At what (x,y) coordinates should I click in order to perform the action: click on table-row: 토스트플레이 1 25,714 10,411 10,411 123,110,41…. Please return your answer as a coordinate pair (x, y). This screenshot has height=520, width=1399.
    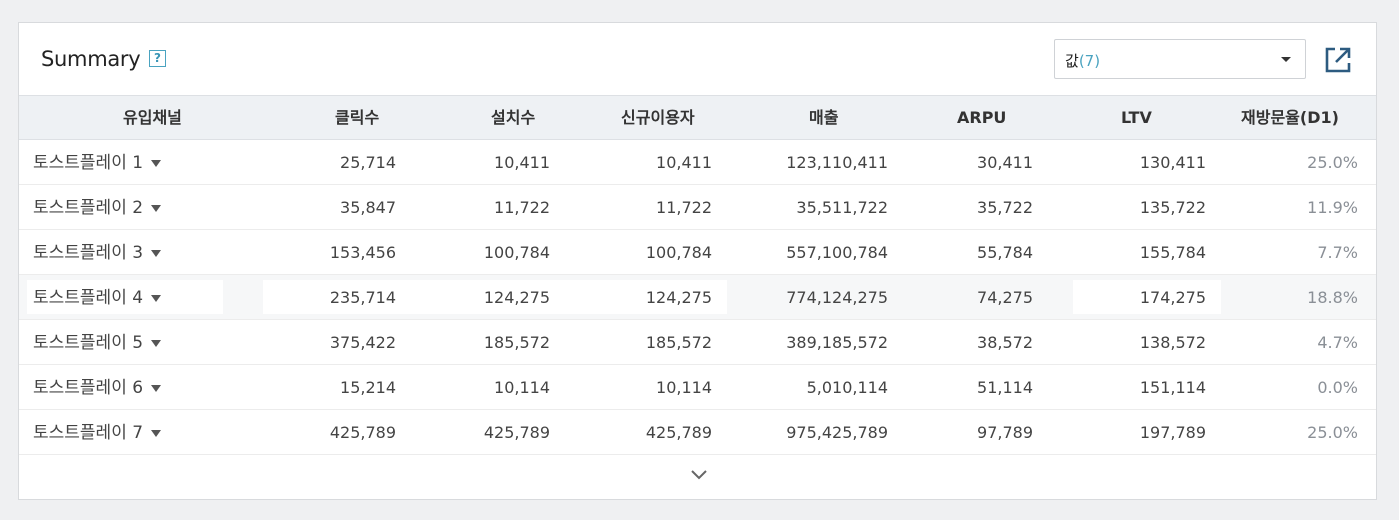
    Looking at the image, I should click on (697, 162).